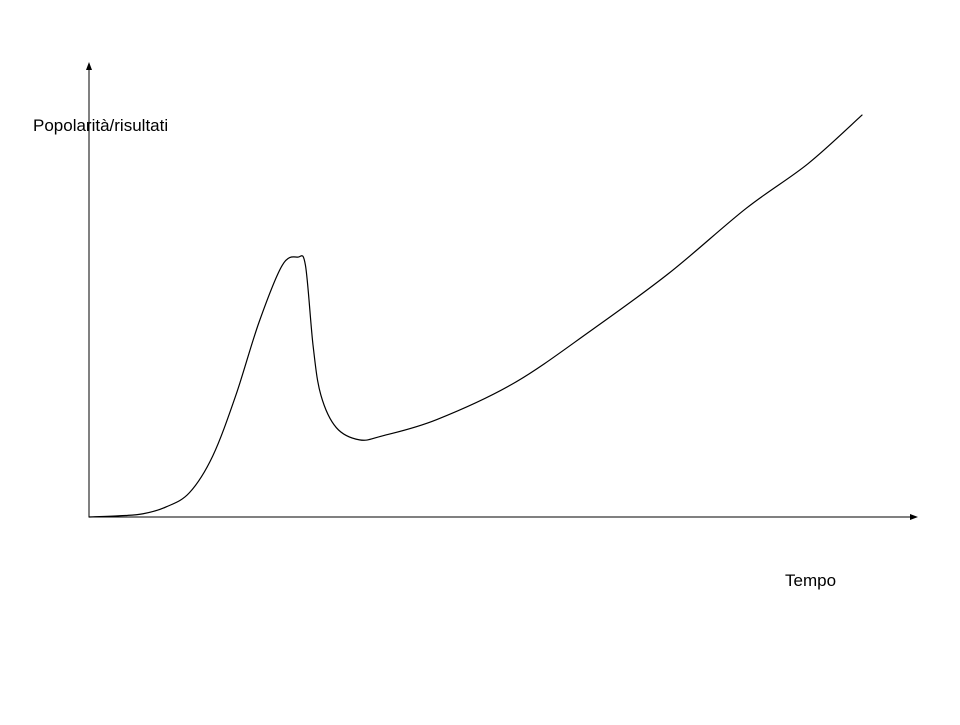  I want to click on x-axis-arrow-icon, so click(914, 517).